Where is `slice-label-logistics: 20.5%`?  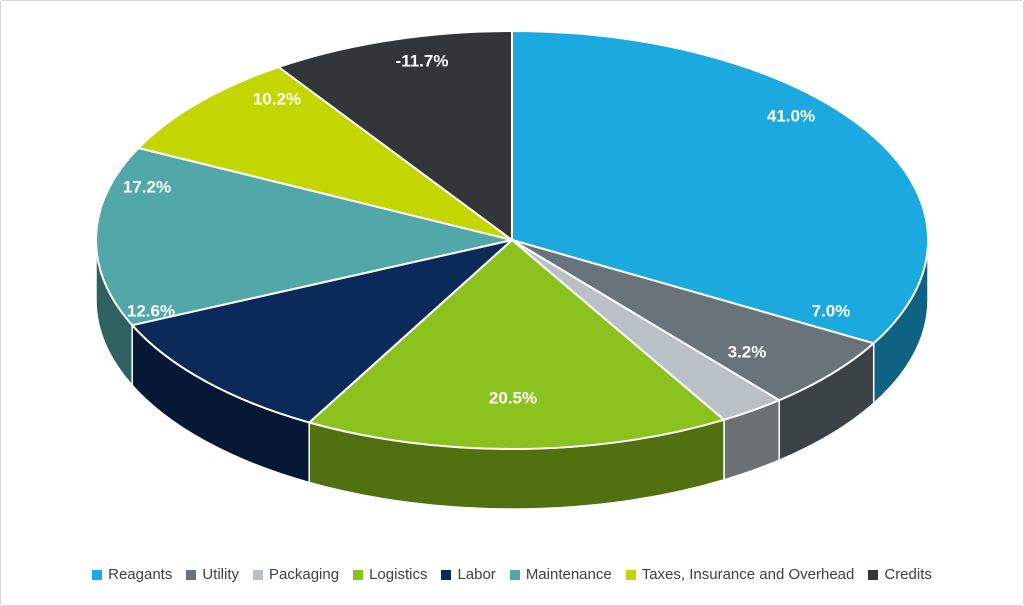
slice-label-logistics: 20.5% is located at coordinates (513, 398).